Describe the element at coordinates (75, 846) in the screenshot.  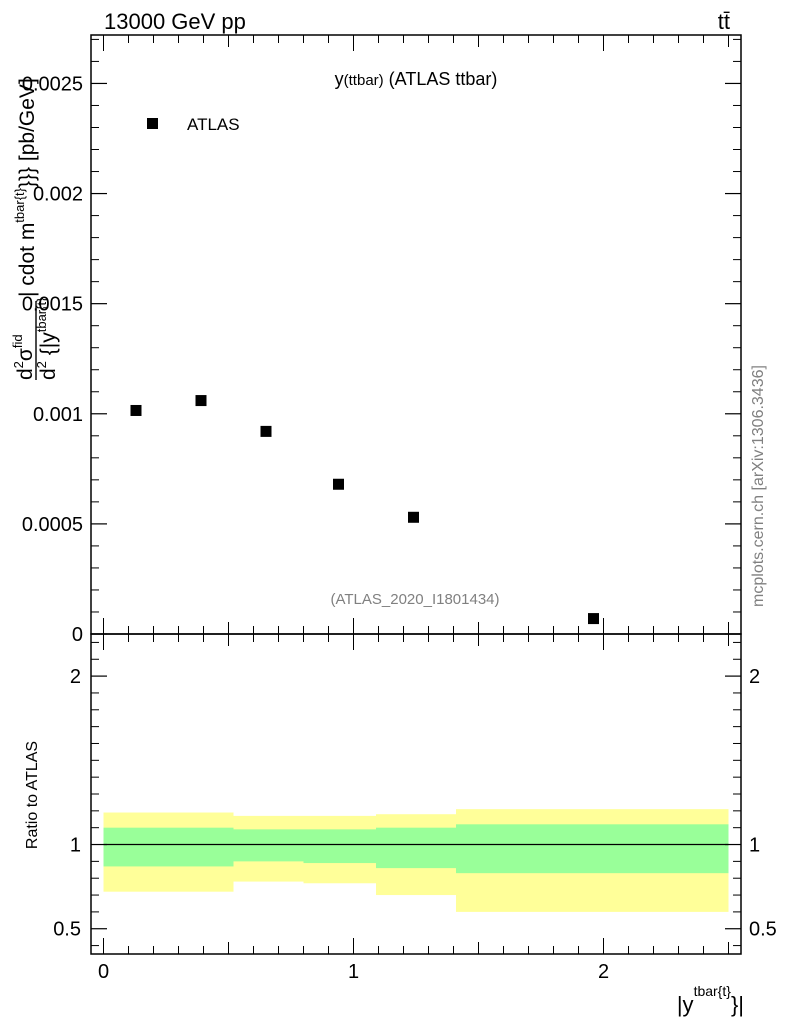
I see `ratio-y-tick-label: 1` at that location.